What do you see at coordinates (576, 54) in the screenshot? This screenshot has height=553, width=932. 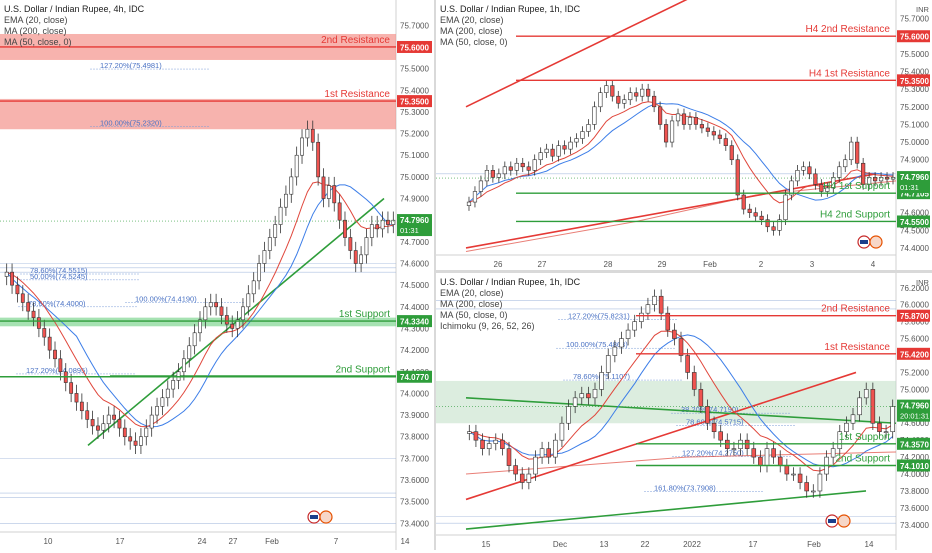 I see `trendline` at bounding box center [576, 54].